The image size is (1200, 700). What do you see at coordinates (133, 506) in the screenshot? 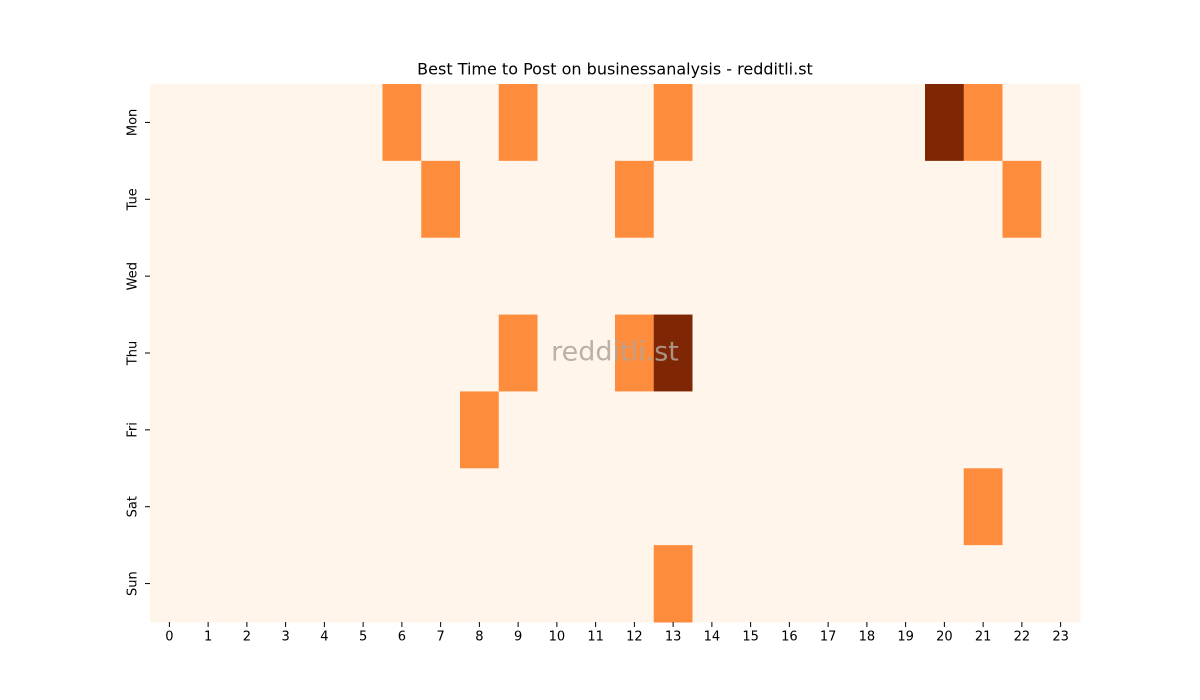
I see `y-tick-label: Sat` at bounding box center [133, 506].